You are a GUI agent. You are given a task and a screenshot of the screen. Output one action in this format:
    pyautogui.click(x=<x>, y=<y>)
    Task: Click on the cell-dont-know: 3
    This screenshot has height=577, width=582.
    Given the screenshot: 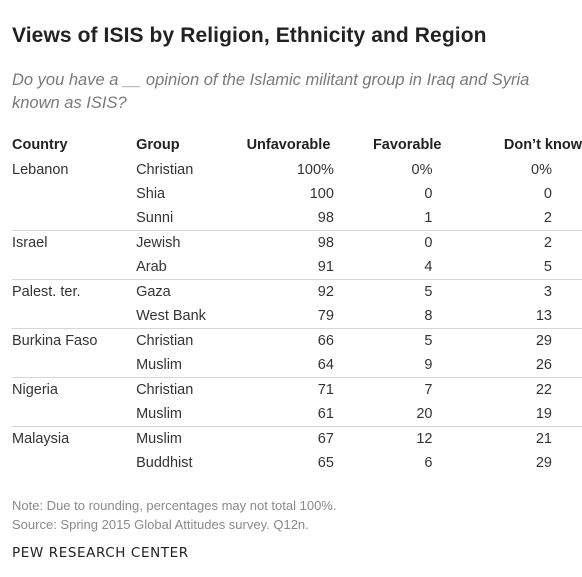 What is the action you would take?
    pyautogui.click(x=524, y=291)
    